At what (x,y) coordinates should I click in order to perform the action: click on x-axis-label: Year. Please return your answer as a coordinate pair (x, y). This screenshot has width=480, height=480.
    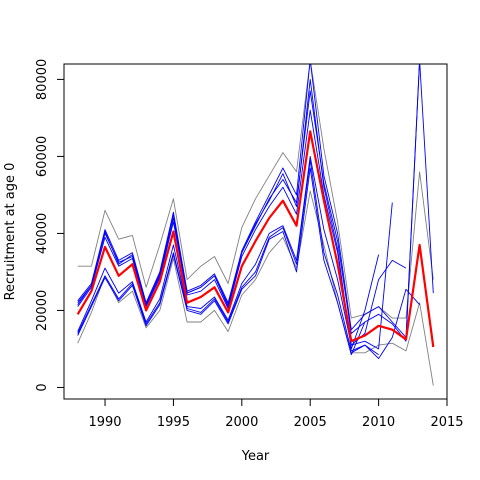
    Looking at the image, I should click on (255, 456).